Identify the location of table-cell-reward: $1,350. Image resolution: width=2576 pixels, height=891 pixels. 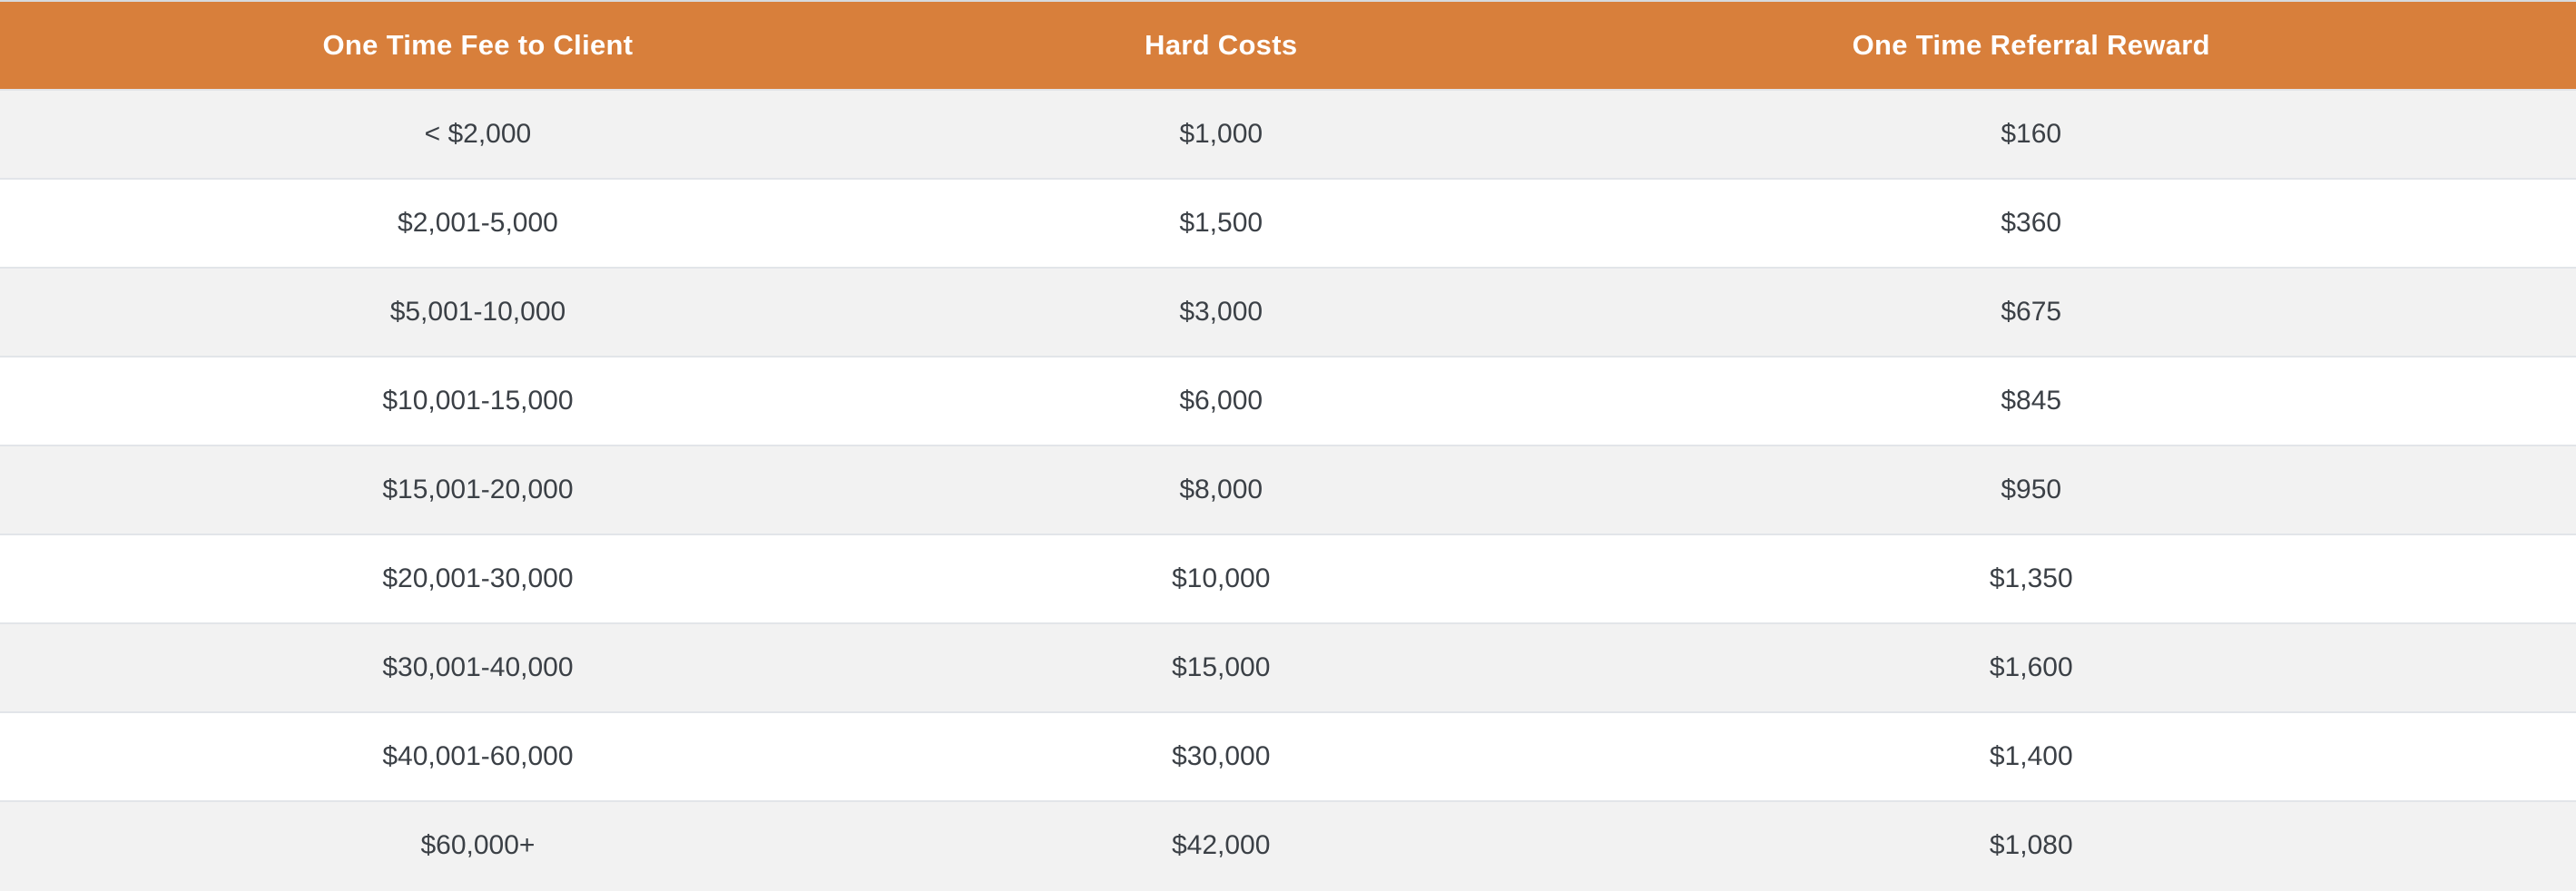
(2031, 579).